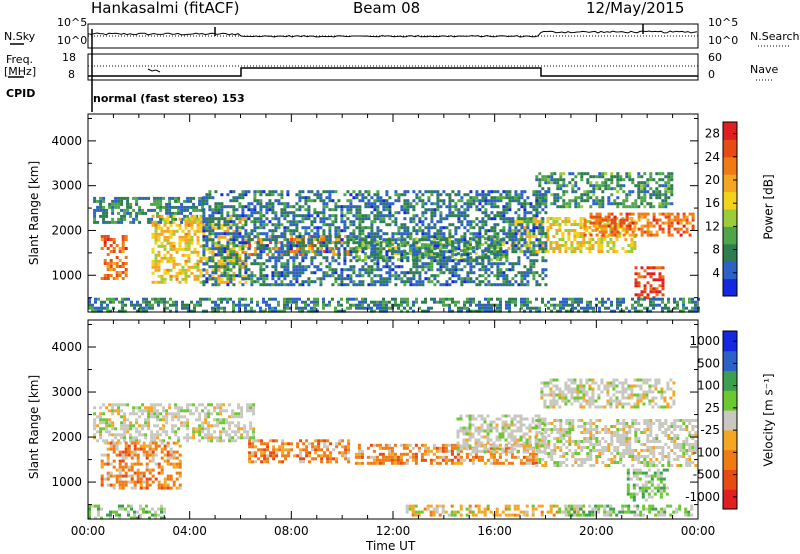  I want to click on date-title: 12/May/2015, so click(635, 8).